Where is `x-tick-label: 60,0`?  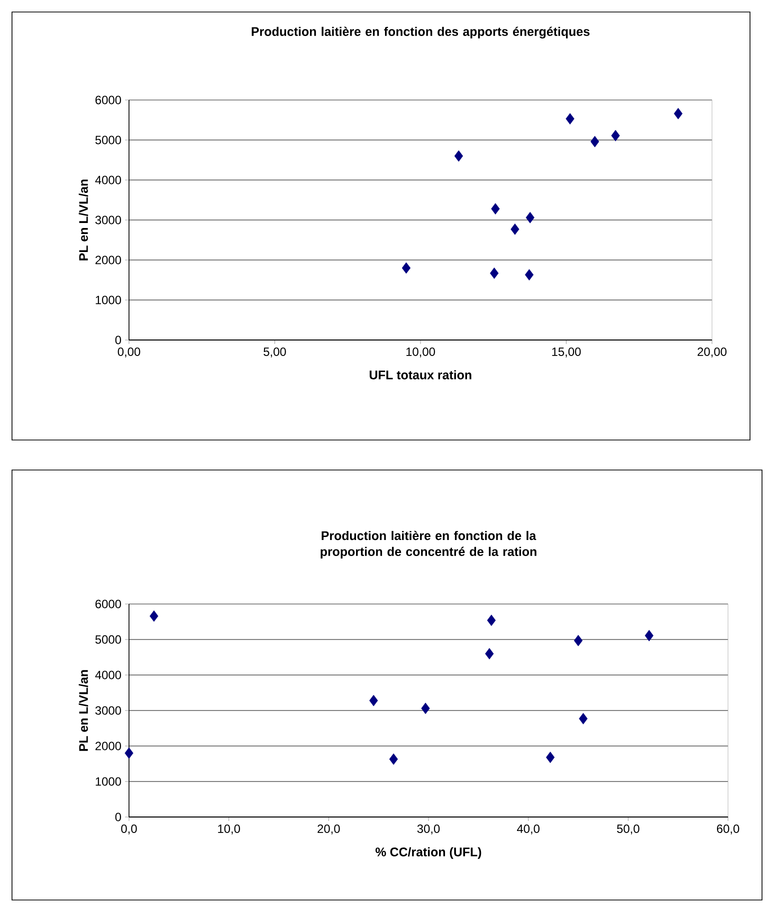 x-tick-label: 60,0 is located at coordinates (728, 829).